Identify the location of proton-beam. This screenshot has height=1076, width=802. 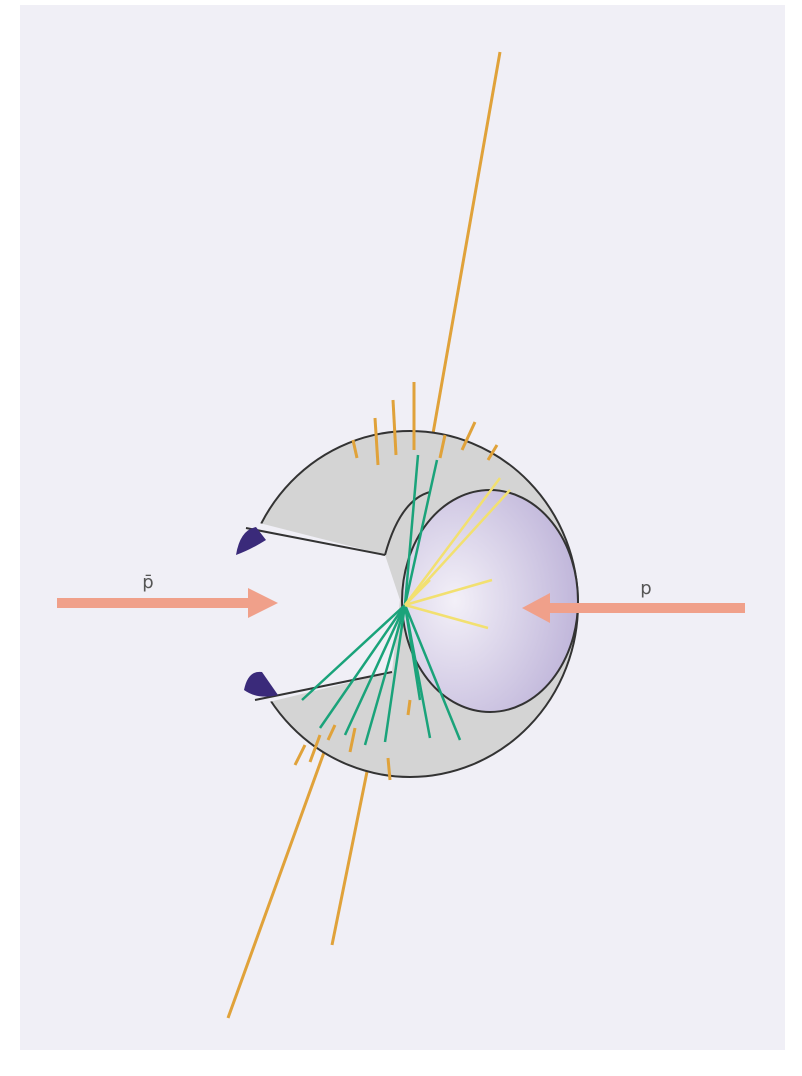
(633, 608).